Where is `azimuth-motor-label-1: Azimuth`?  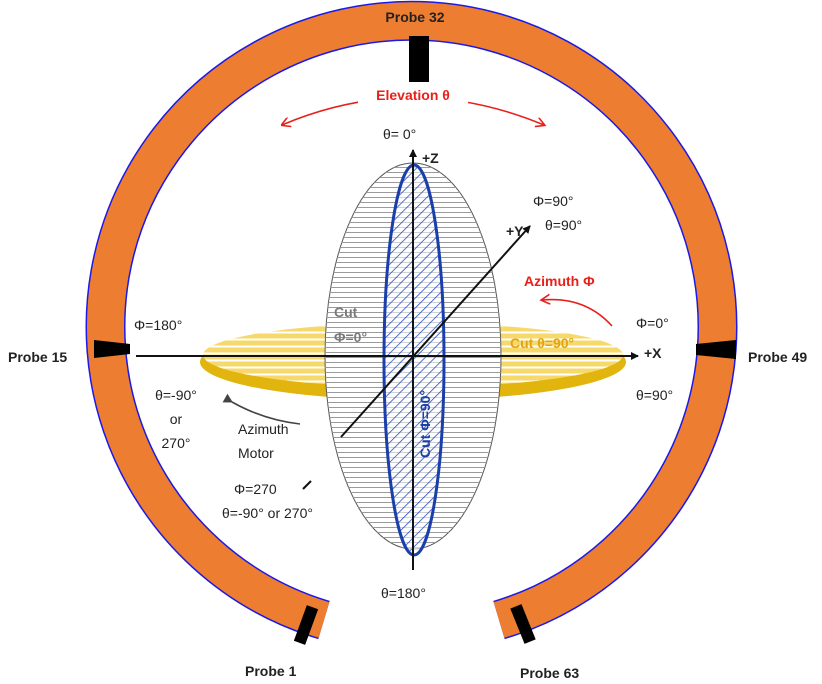 azimuth-motor-label-1: Azimuth is located at coordinates (263, 429).